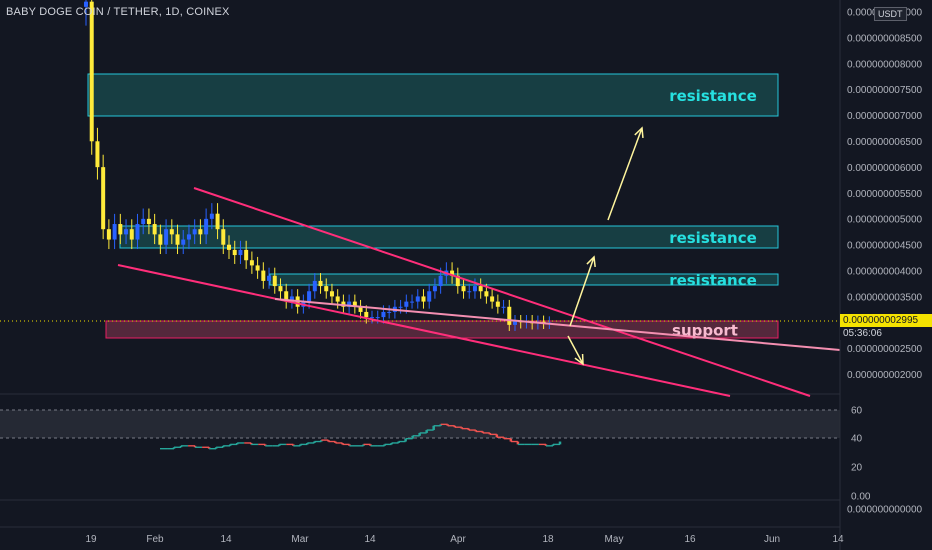  I want to click on rsi-panel, so click(420, 429).